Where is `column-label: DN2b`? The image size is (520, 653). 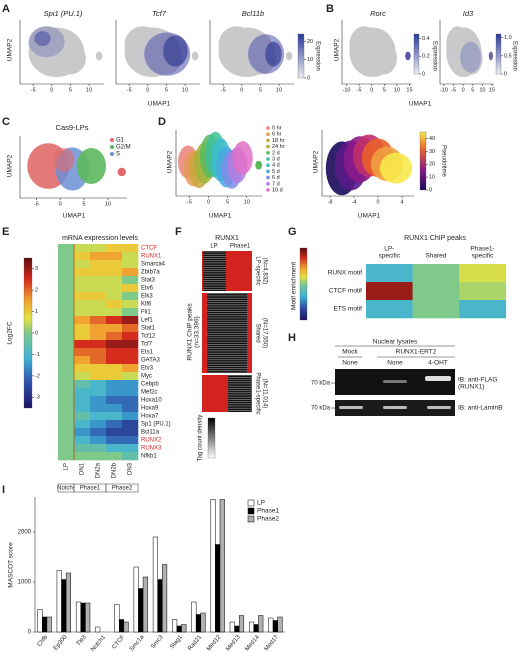 column-label: DN2b is located at coordinates (115, 470).